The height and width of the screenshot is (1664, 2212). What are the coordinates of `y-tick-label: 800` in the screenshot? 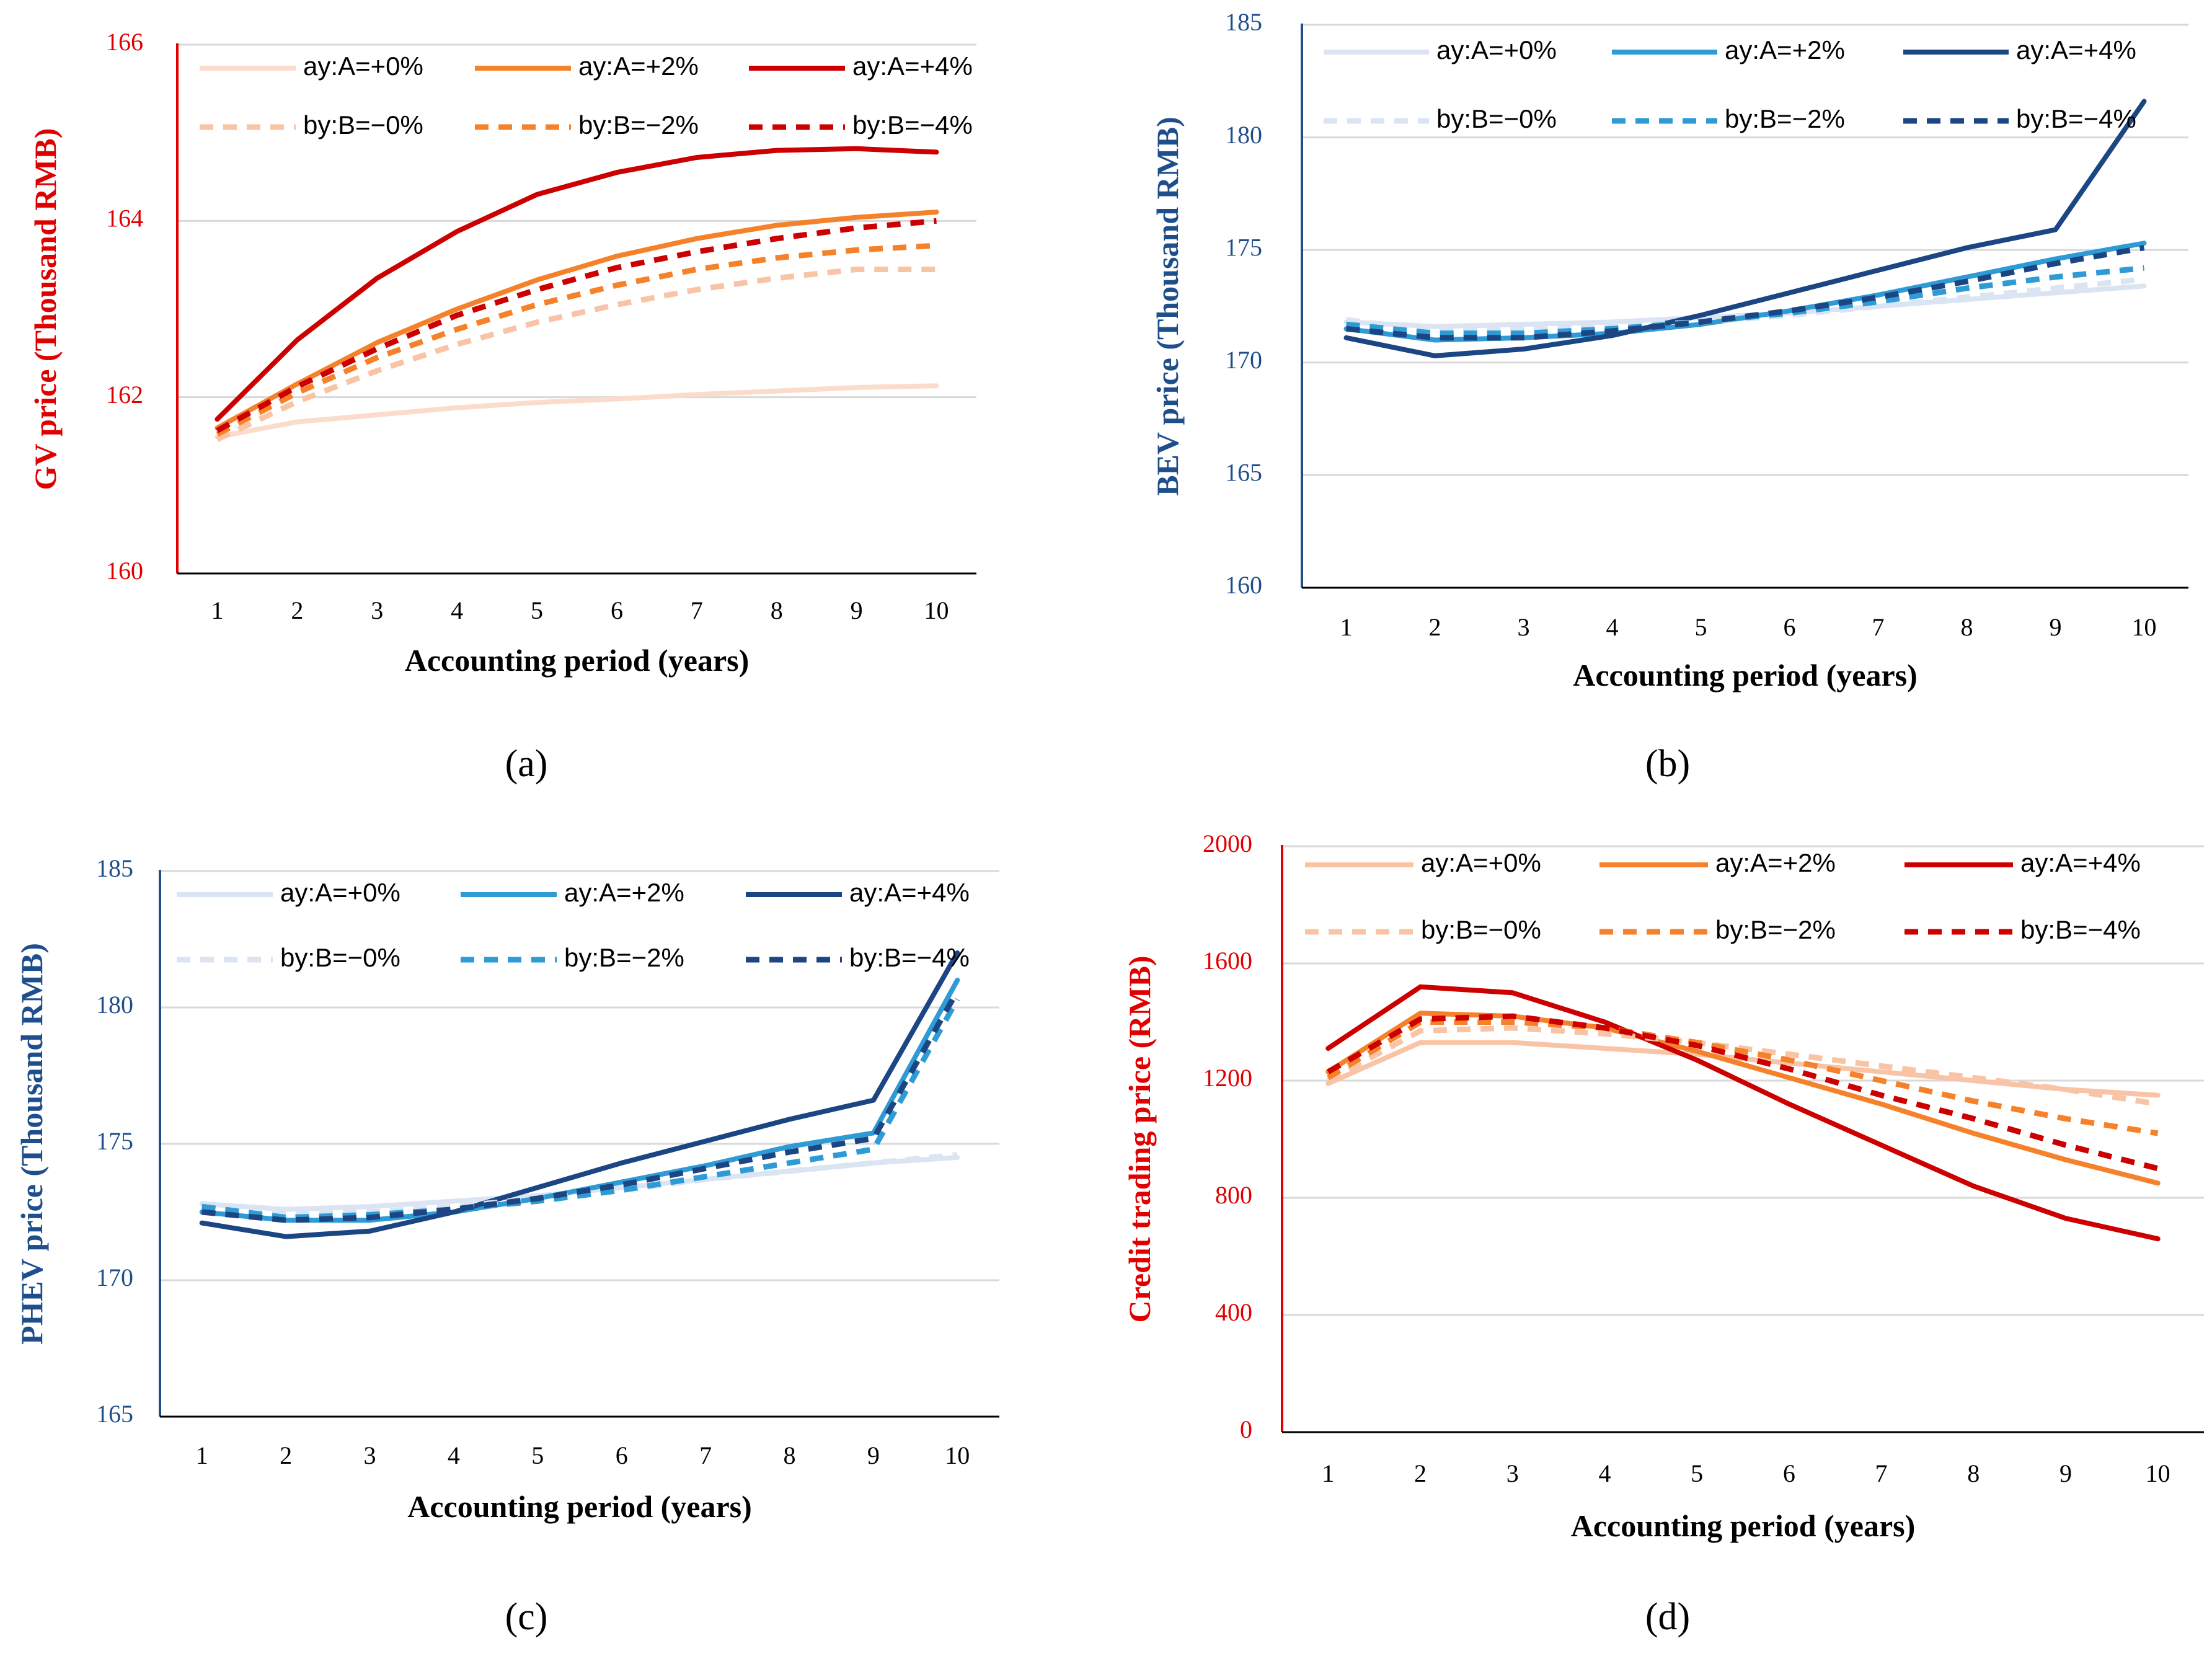 It's located at (1233, 1195).